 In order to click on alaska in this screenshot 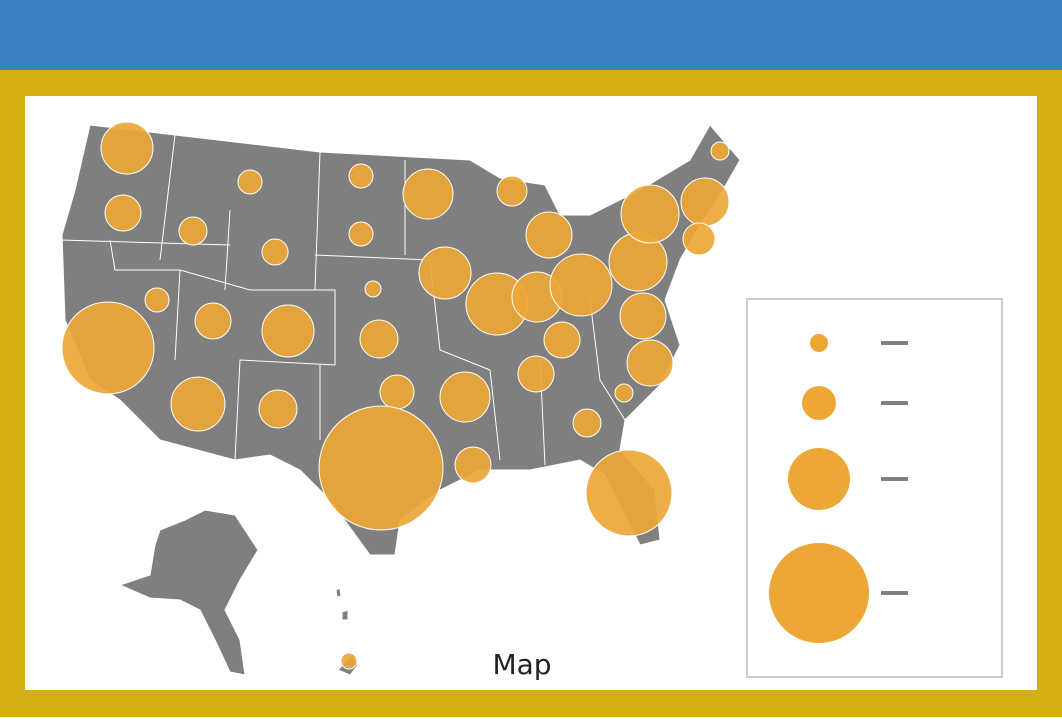, I will do `click(188, 592)`.